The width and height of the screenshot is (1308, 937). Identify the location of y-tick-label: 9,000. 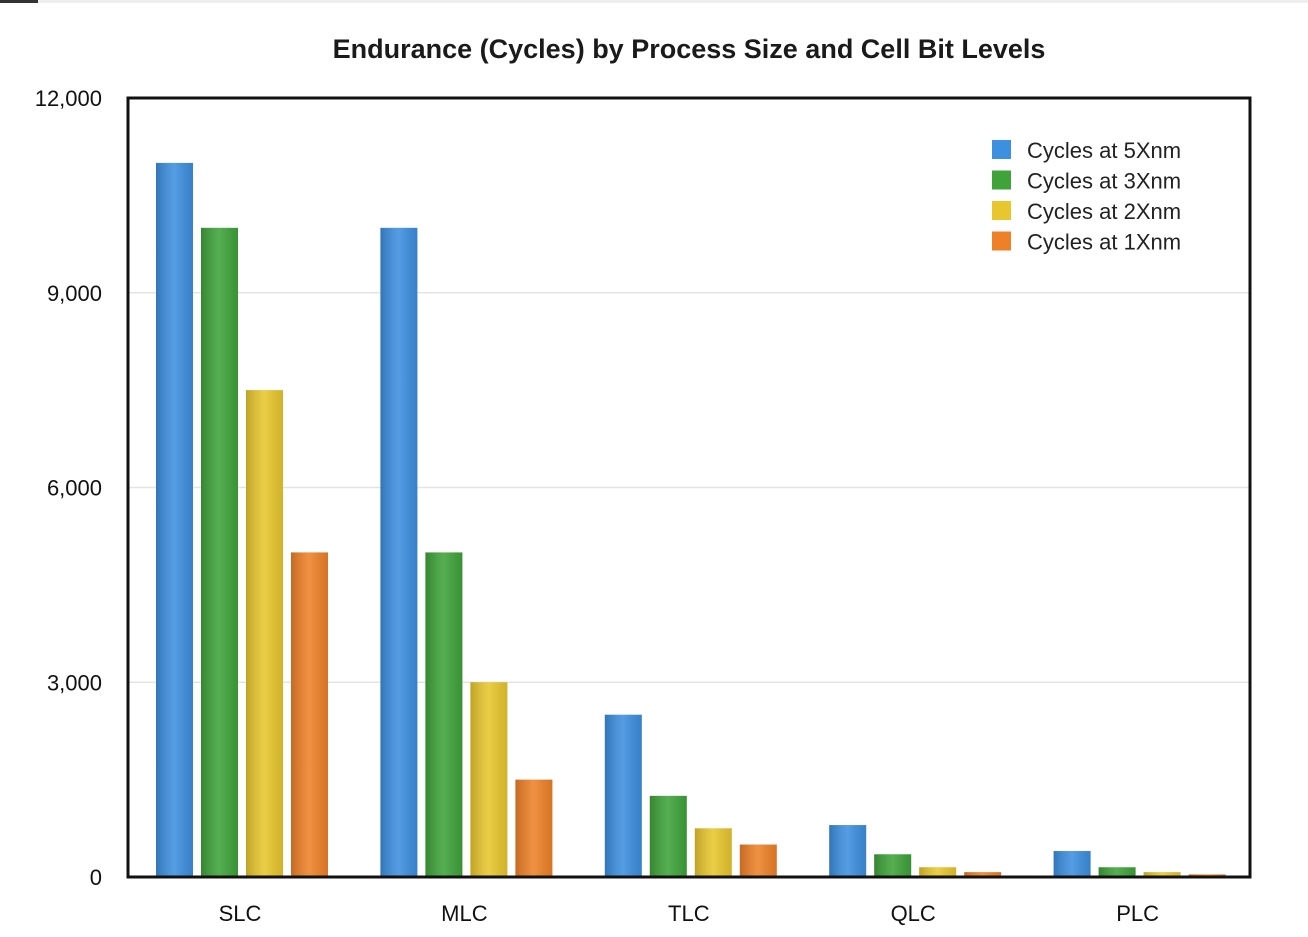
(74, 293).